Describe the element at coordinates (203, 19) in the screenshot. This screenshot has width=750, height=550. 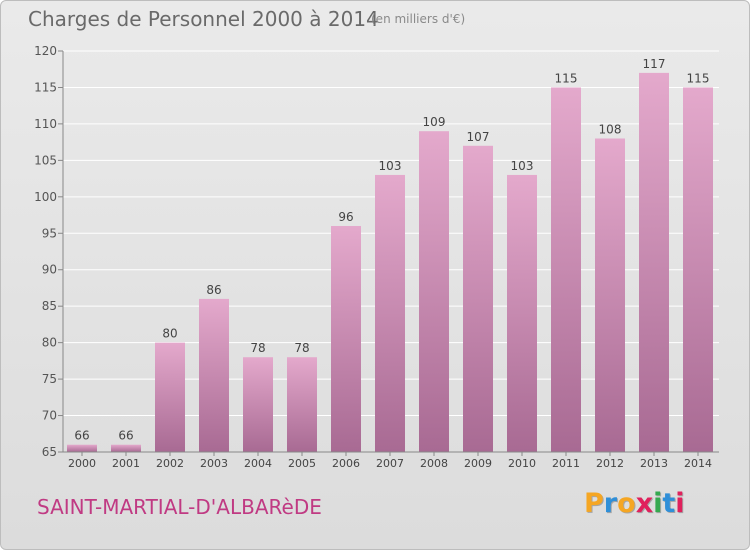
I see `chart-title: Charges de Personnel 2000 à 2014` at that location.